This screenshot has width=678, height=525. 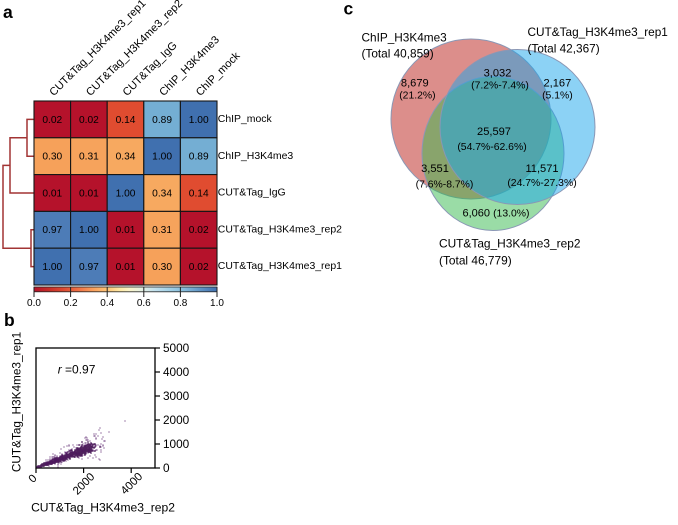 I want to click on svg-text: (Total 42,367), so click(x=564, y=49).